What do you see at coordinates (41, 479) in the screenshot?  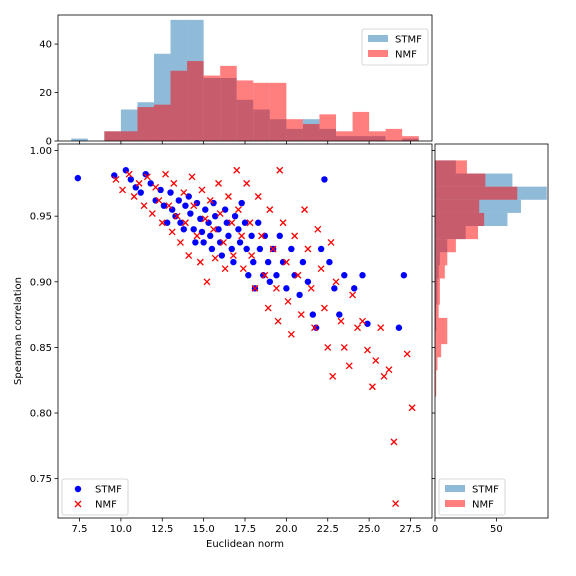 I see `scatter-ytick-label: 0.75` at bounding box center [41, 479].